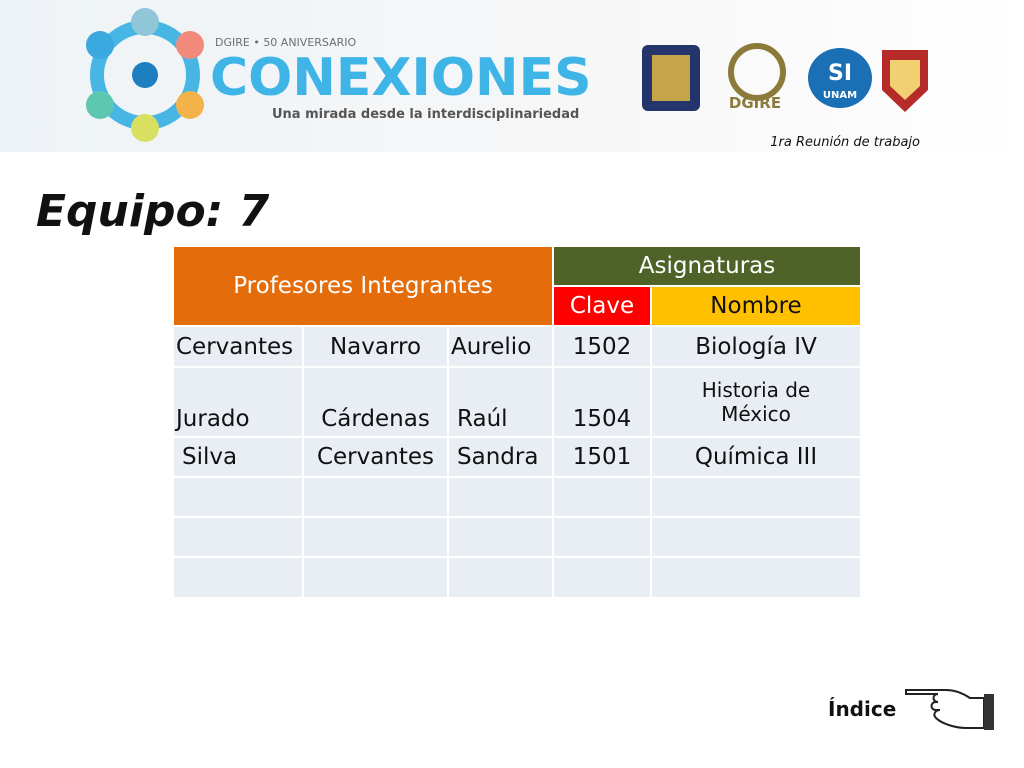 The height and width of the screenshot is (768, 1024). Describe the element at coordinates (153, 211) in the screenshot. I see `title: Equipo: 7` at that location.